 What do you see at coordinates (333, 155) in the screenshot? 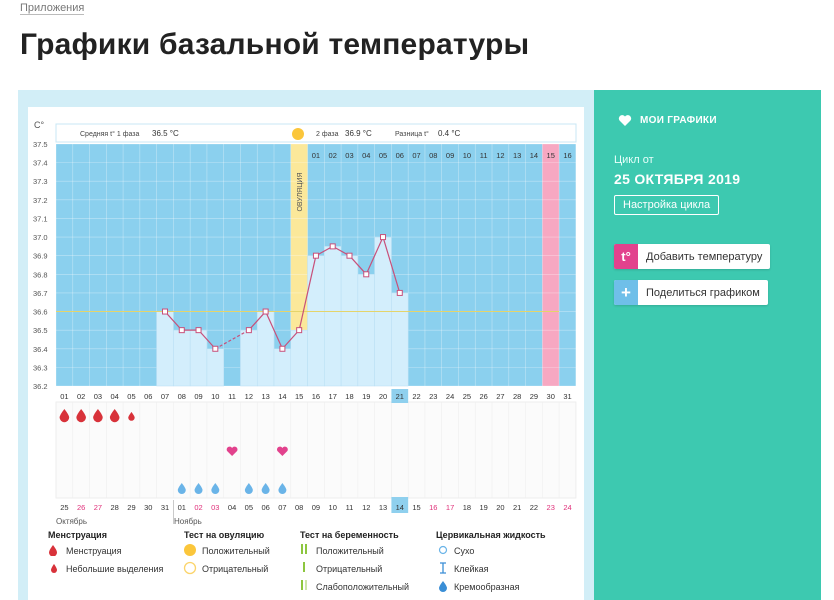
I see `phase2-day-label: 02` at bounding box center [333, 155].